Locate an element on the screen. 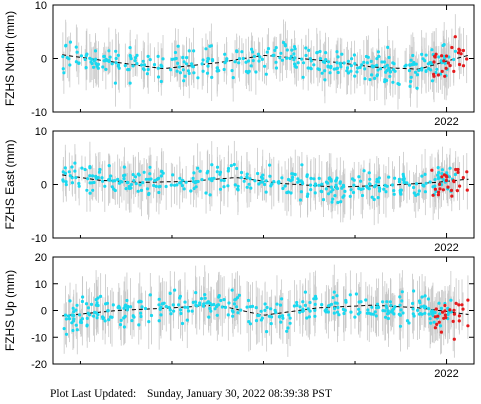  y-tick-label: -10 is located at coordinates (39, 338).